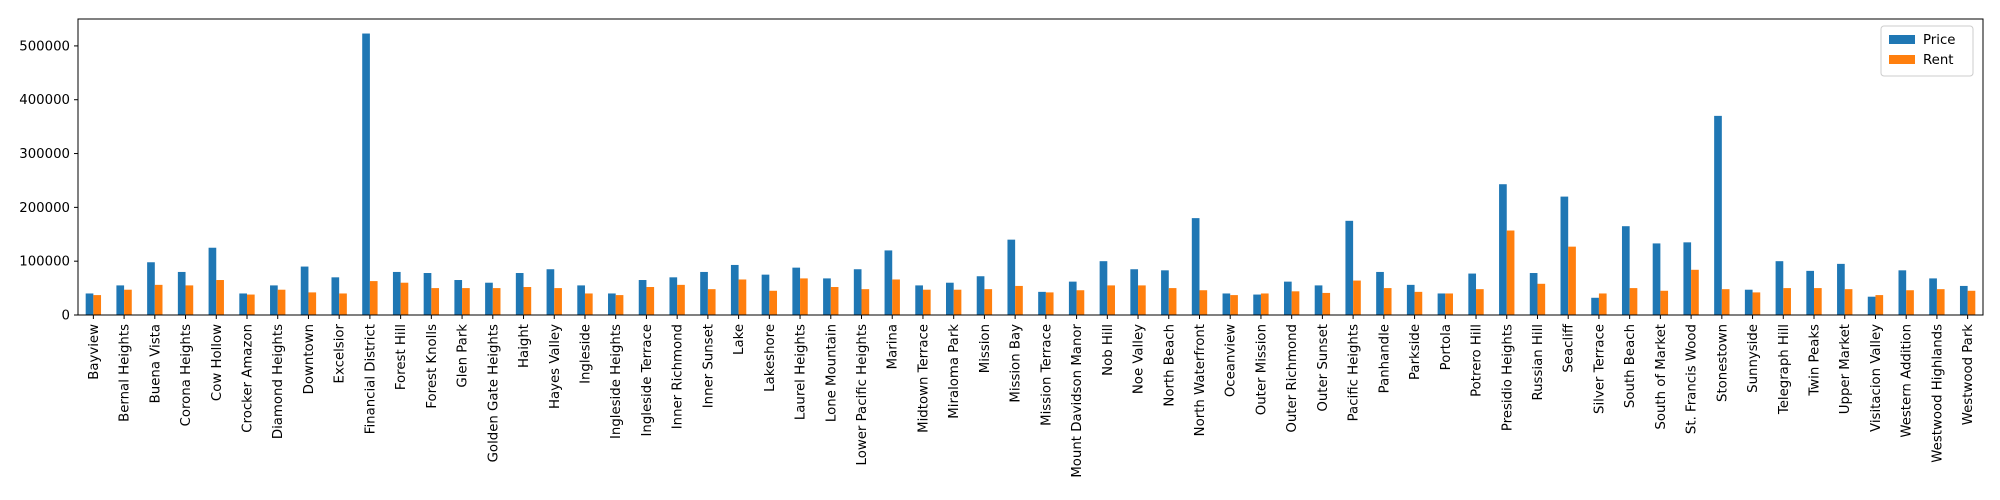 The image size is (2000, 500). I want to click on bar-price-st-francis-wood, so click(1687, 278).